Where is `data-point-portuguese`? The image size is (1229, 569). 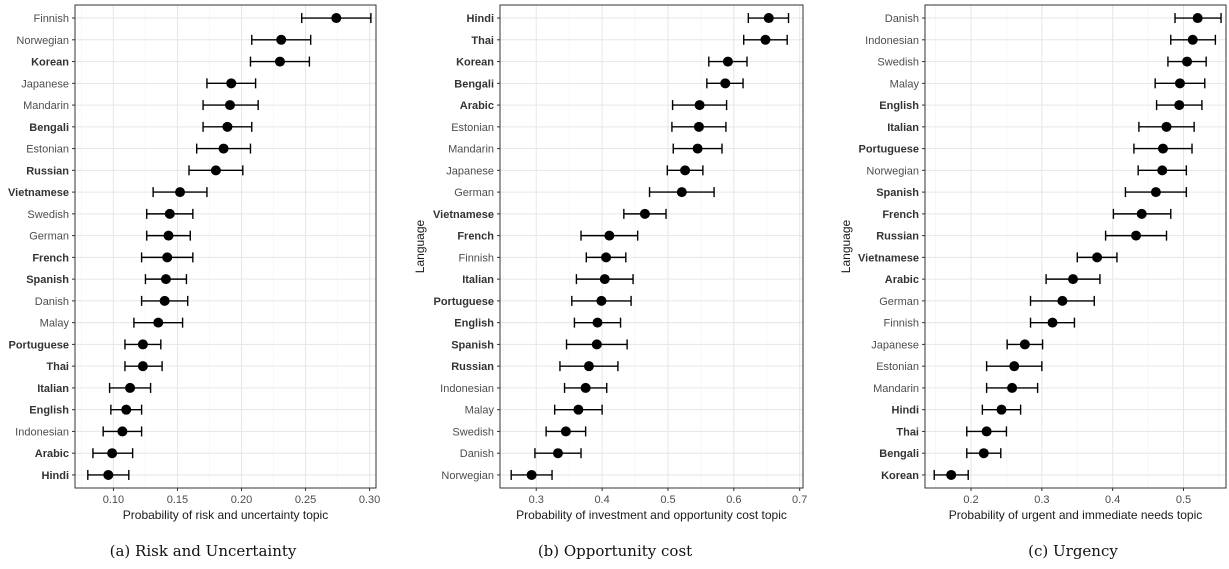 data-point-portuguese is located at coordinates (601, 300).